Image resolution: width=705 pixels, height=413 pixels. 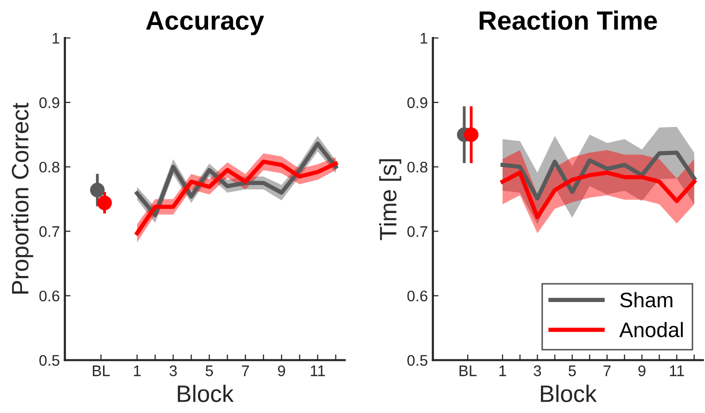 I want to click on y-axis-title: Proportion Correct, so click(x=22, y=198).